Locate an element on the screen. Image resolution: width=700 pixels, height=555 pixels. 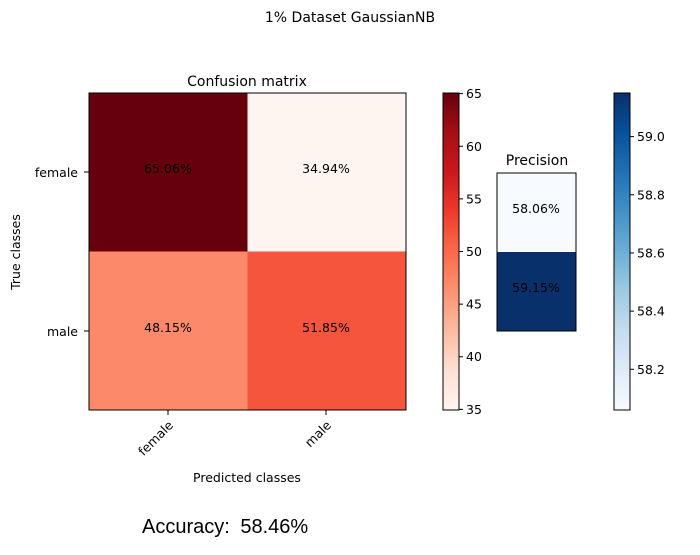
confusion-matrix-title: Confusion matrix is located at coordinates (247, 82).